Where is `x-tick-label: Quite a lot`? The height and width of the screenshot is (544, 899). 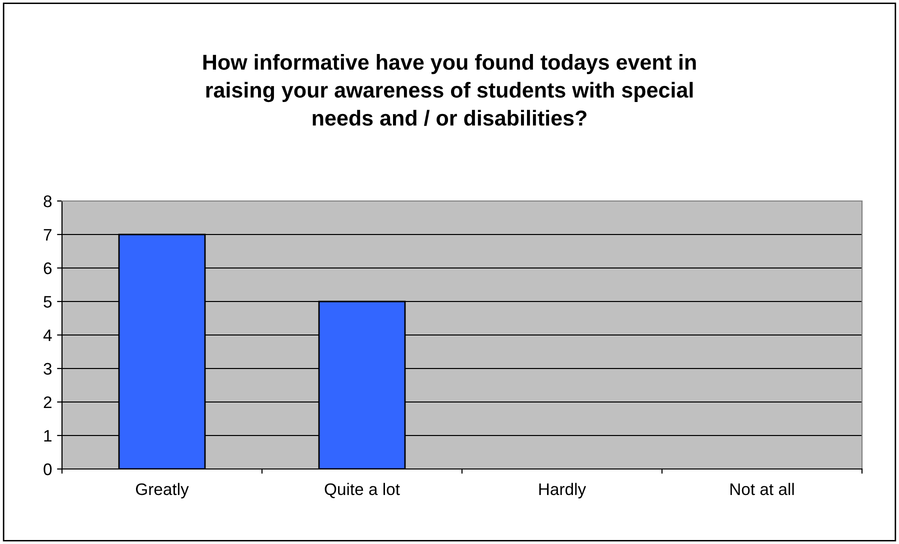
x-tick-label: Quite a lot is located at coordinates (362, 490).